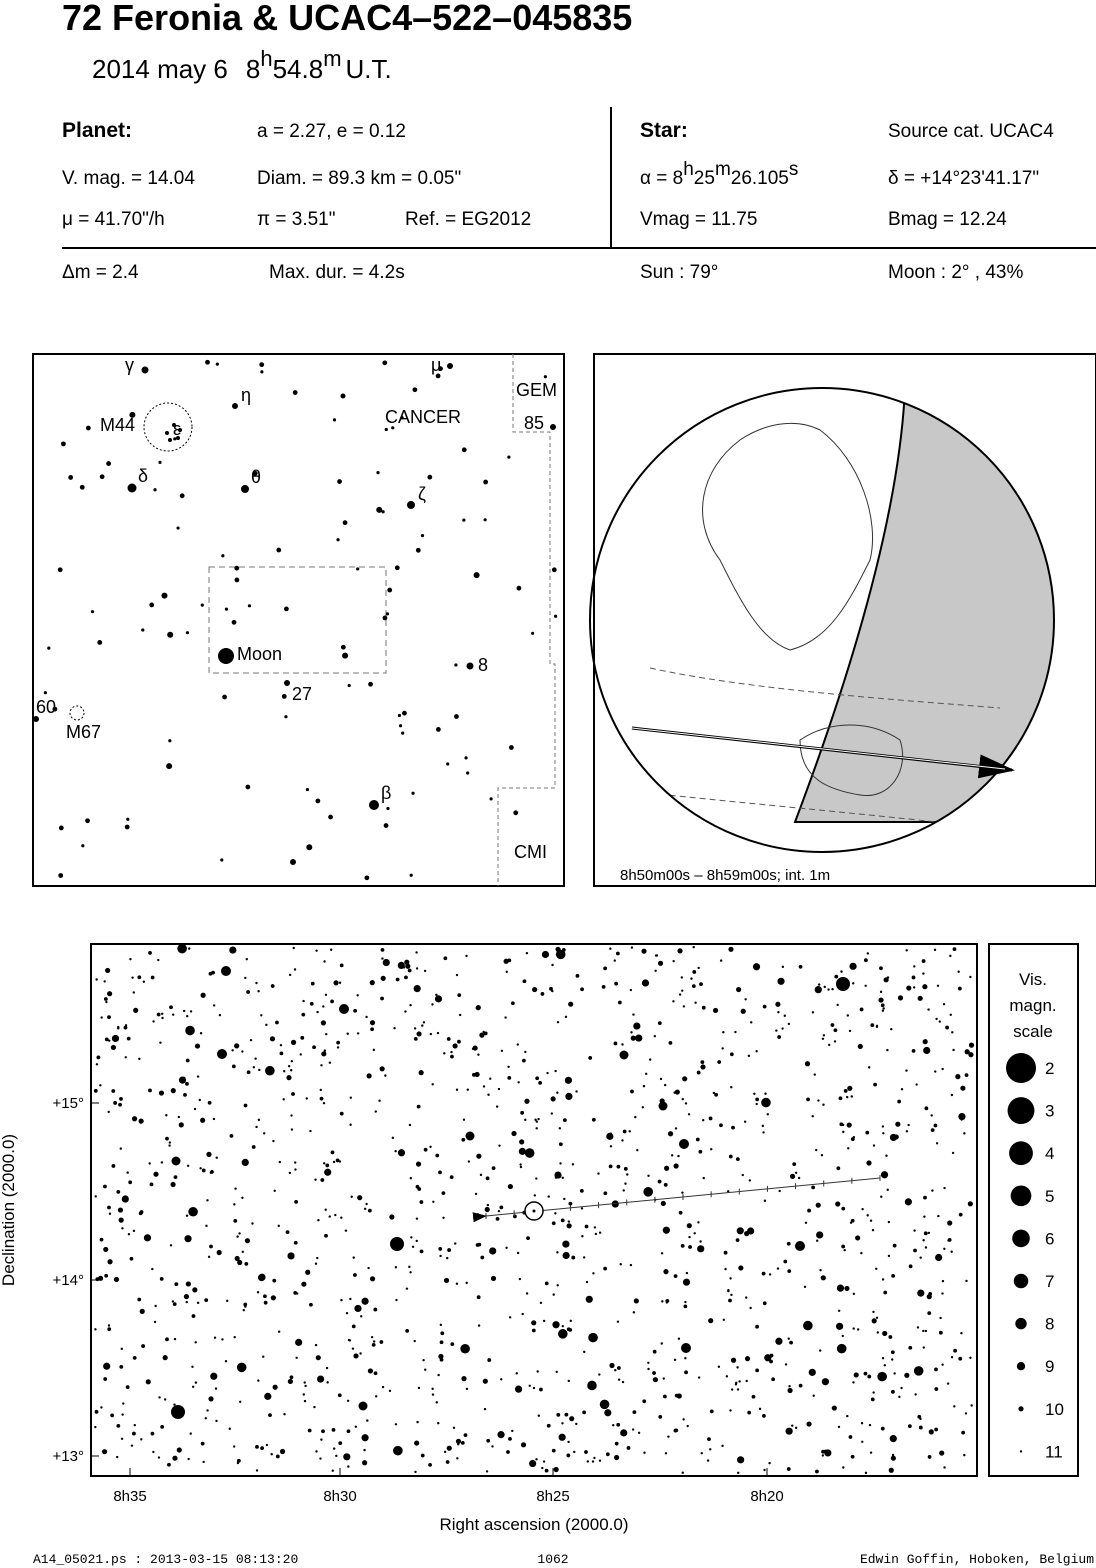 The height and width of the screenshot is (1568, 1096). I want to click on star-label: Star:, so click(664, 130).